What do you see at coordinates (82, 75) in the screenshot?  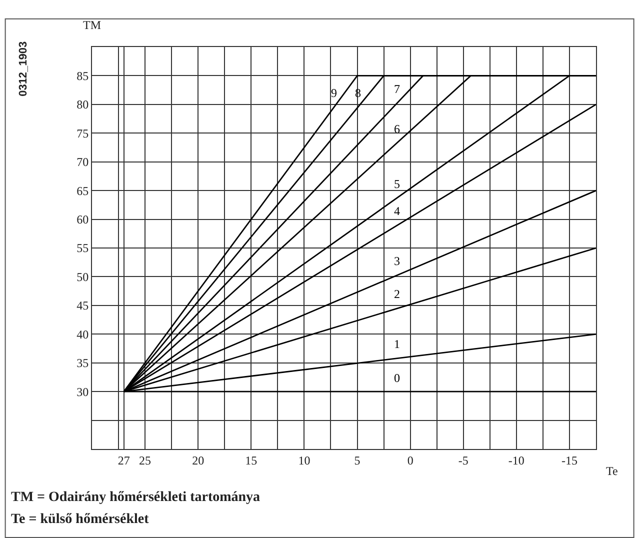 I see `y-tick-label: 85` at bounding box center [82, 75].